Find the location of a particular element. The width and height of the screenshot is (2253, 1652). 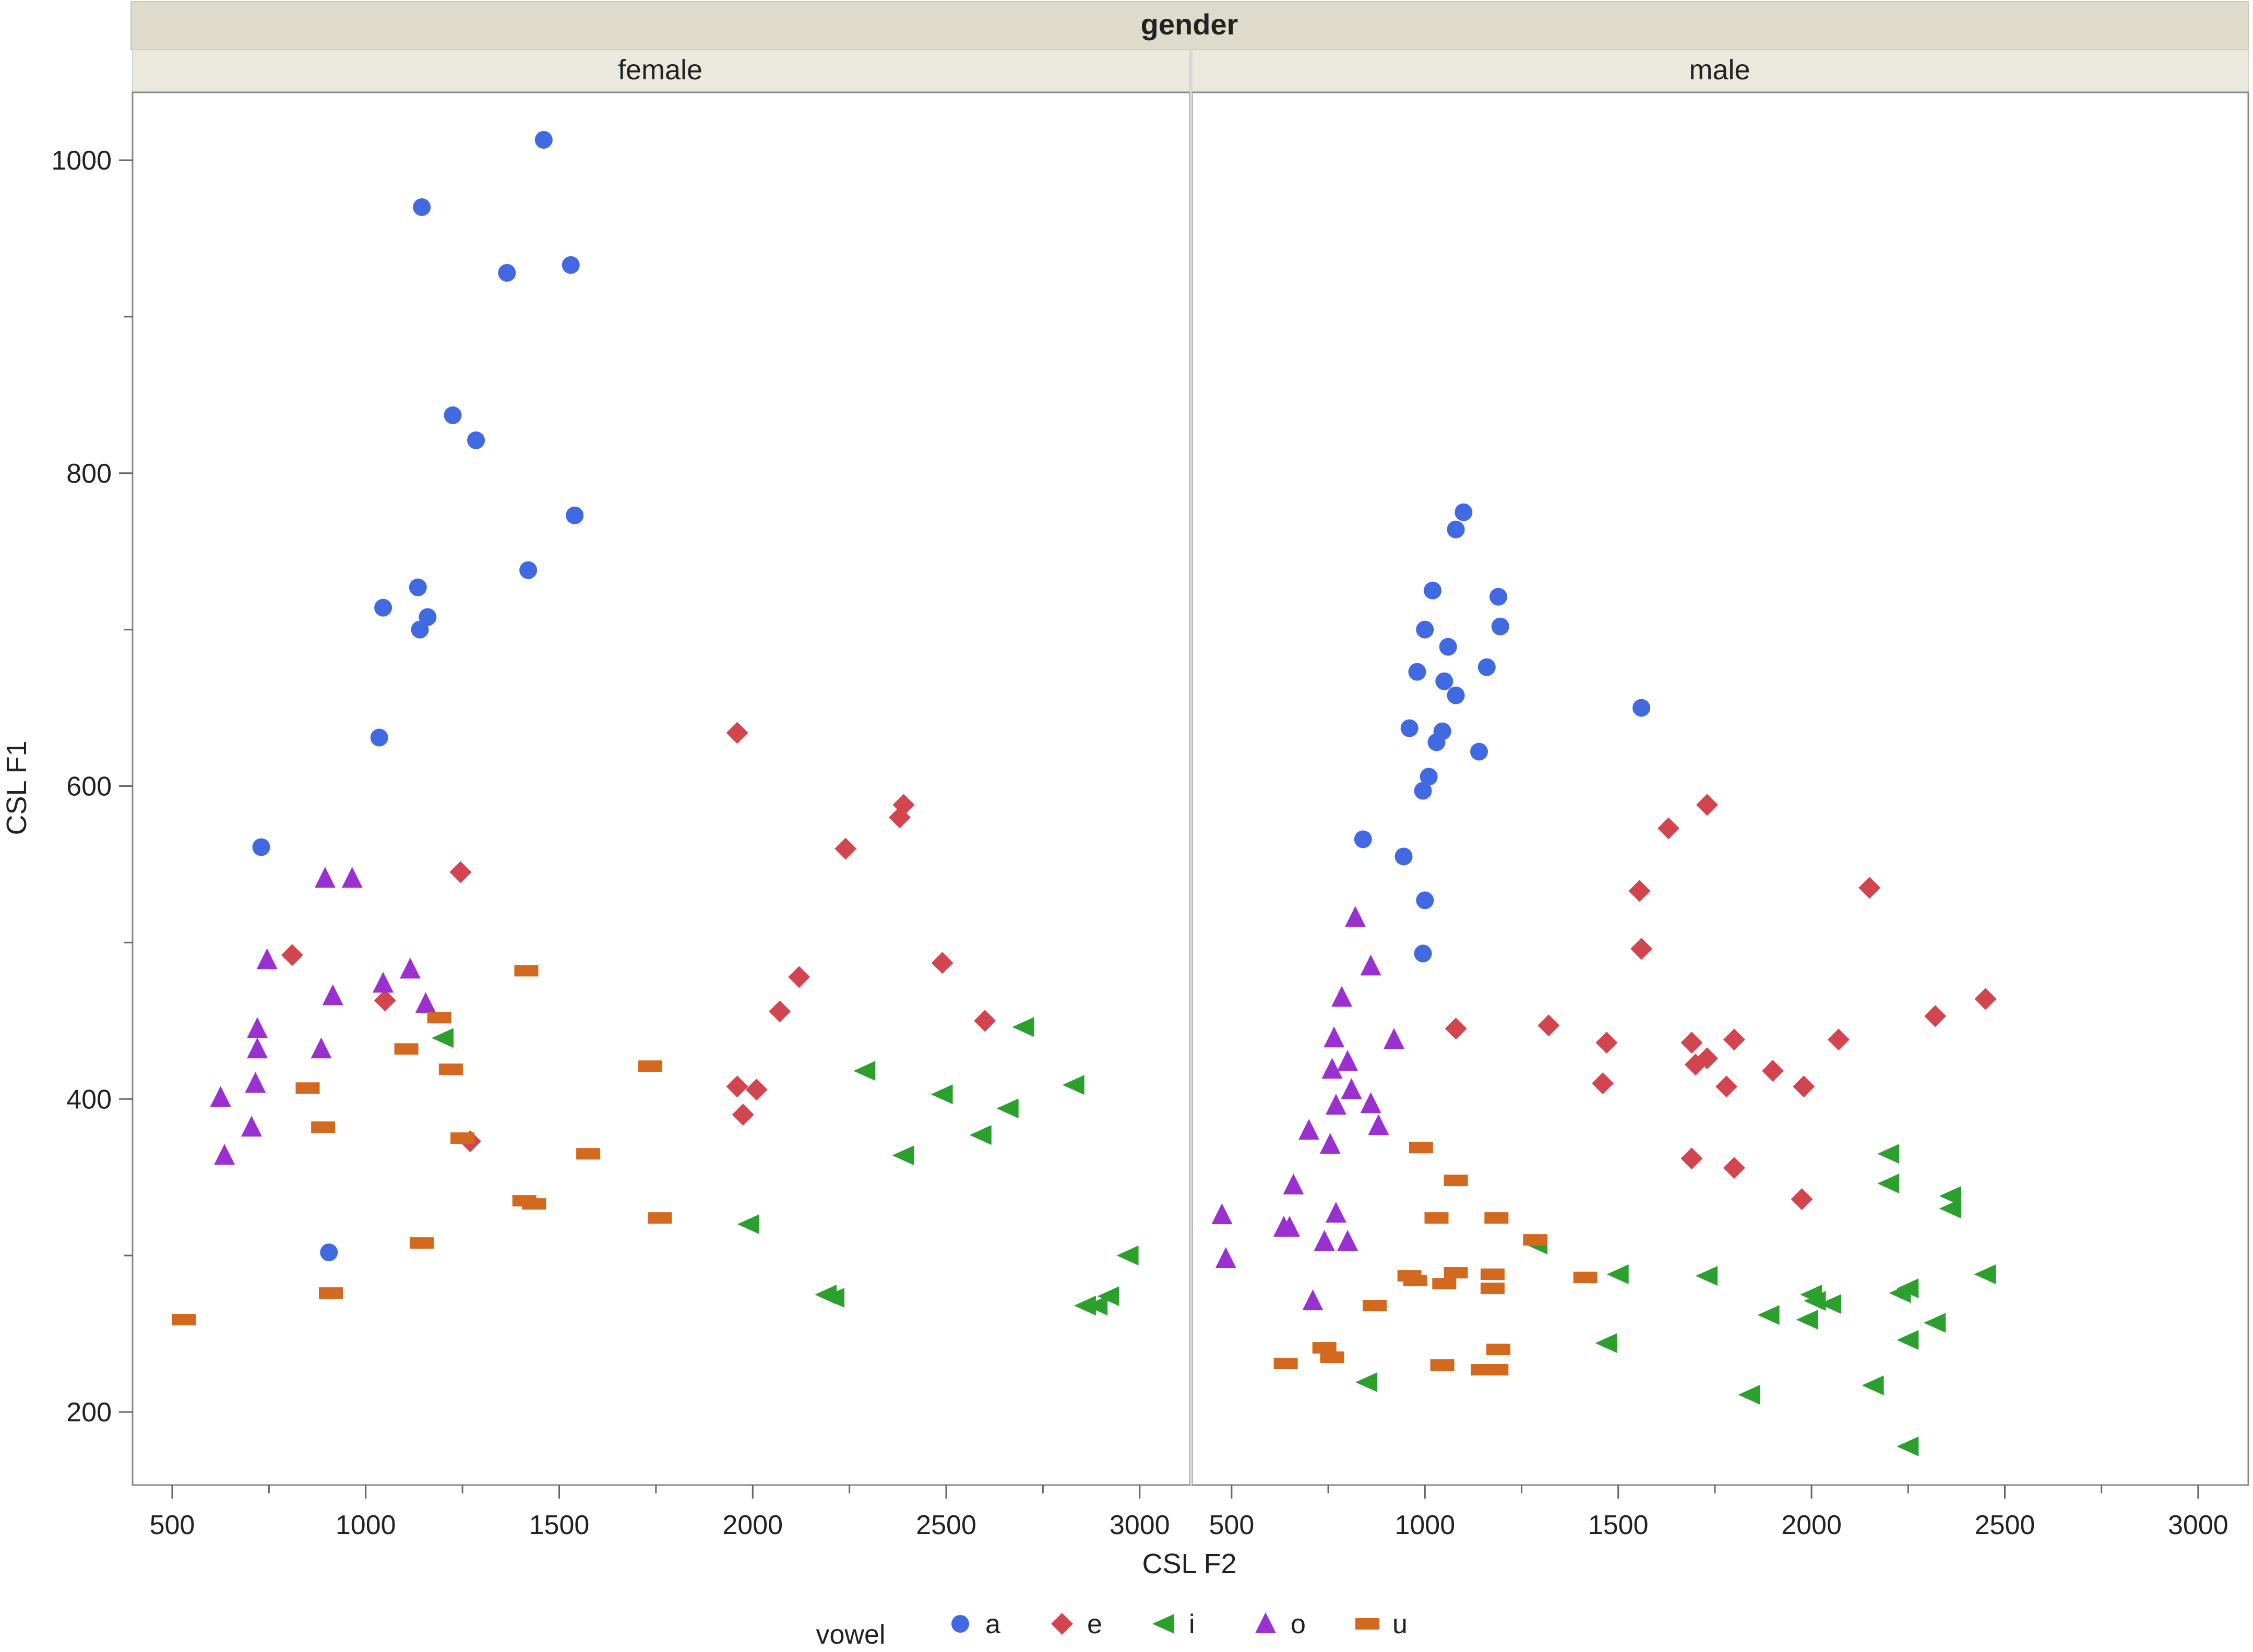

x-tick-label: 1500 is located at coordinates (559, 1525).